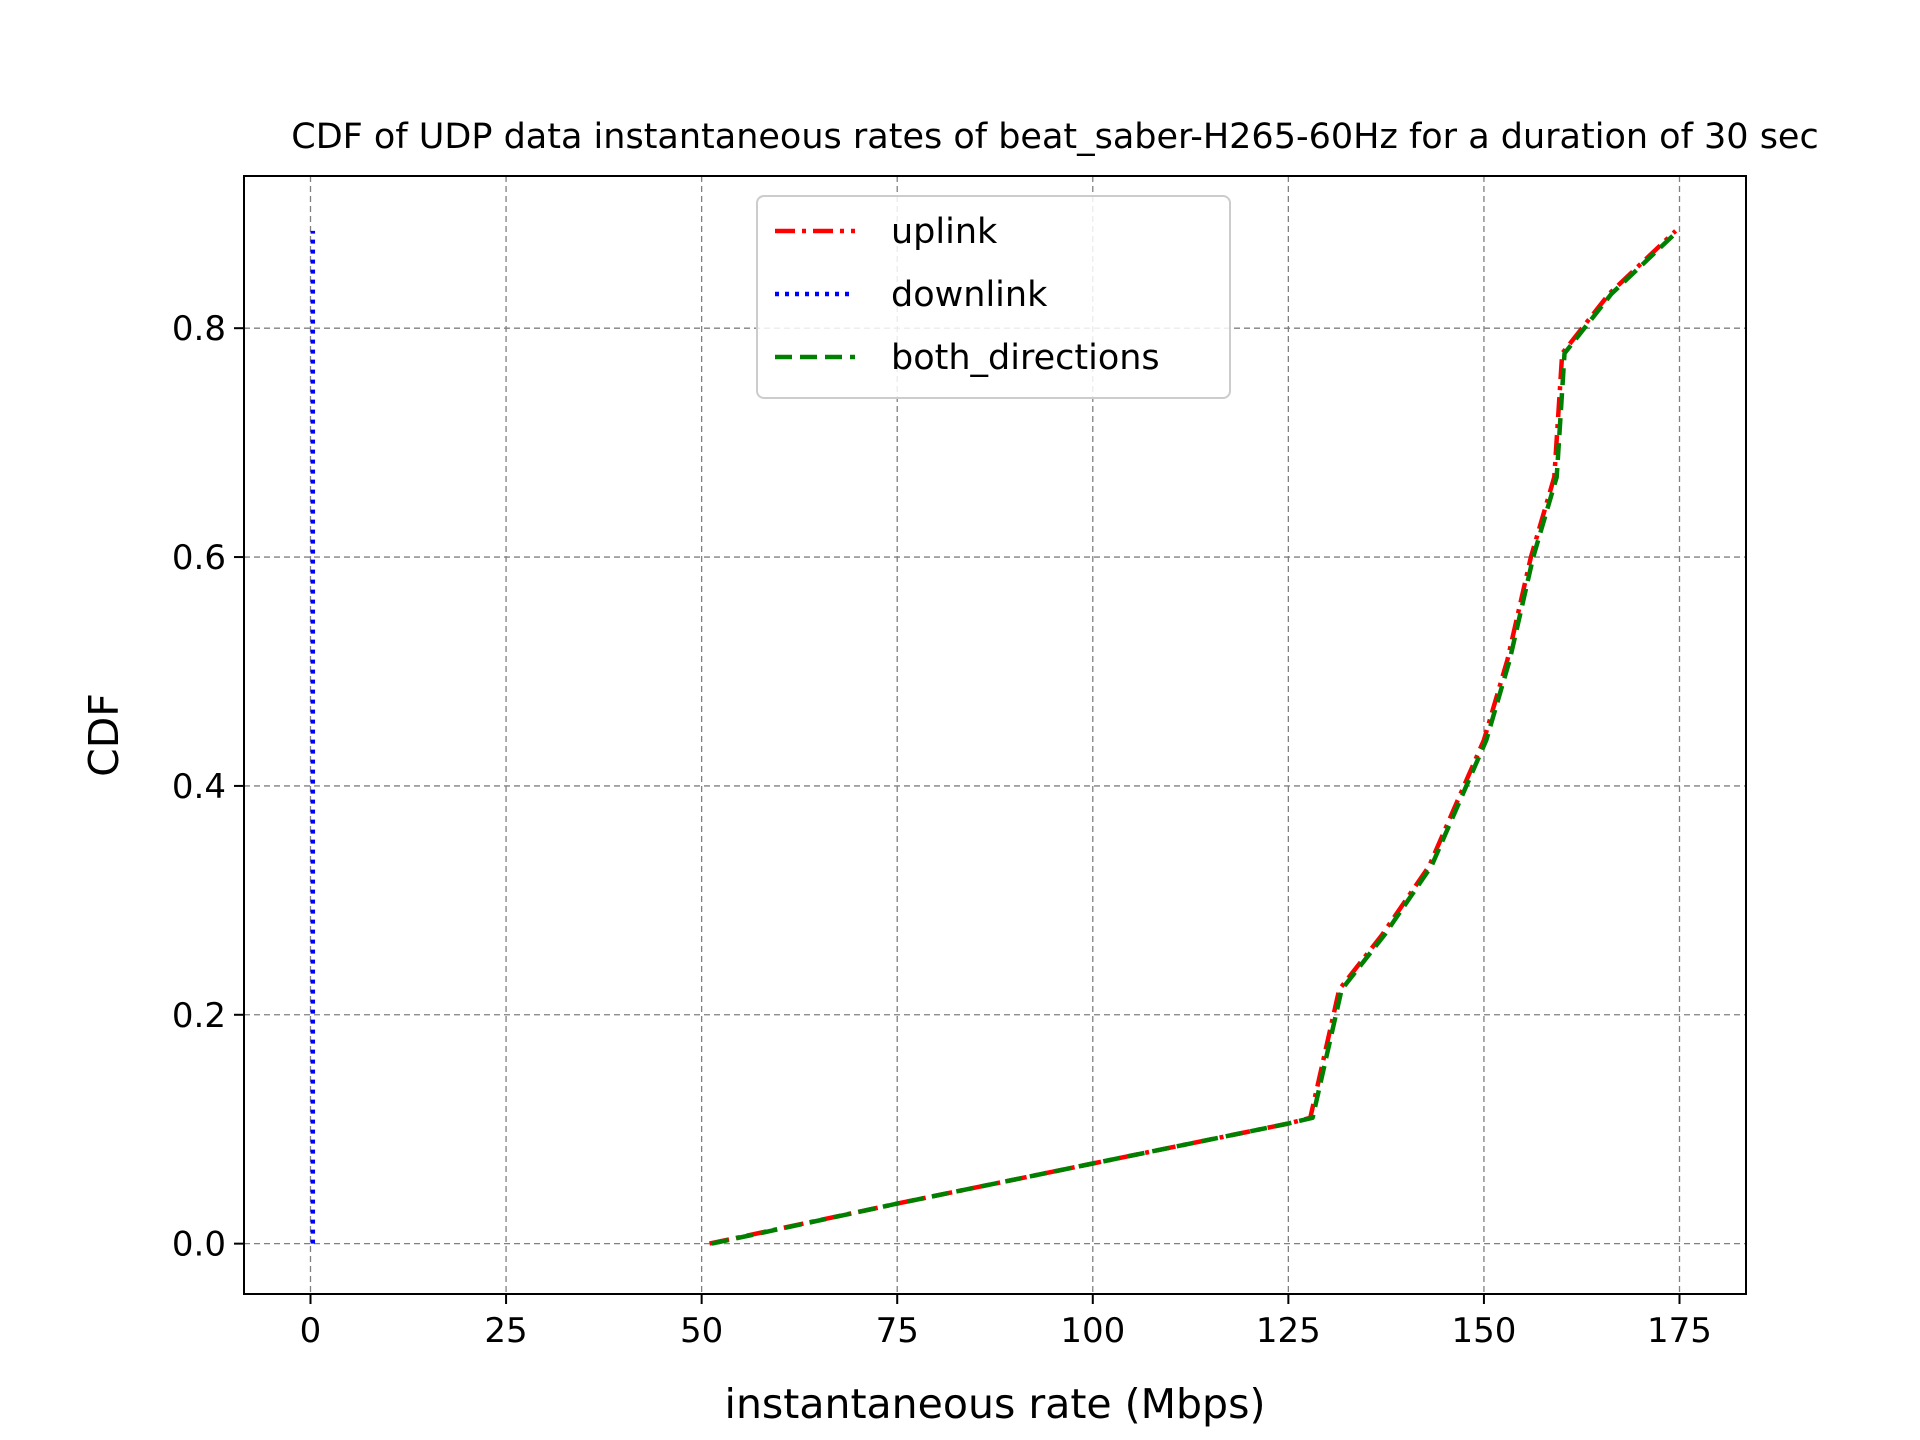 Image resolution: width=1920 pixels, height=1440 pixels. I want to click on legend-label: both_directions, so click(1025, 358).